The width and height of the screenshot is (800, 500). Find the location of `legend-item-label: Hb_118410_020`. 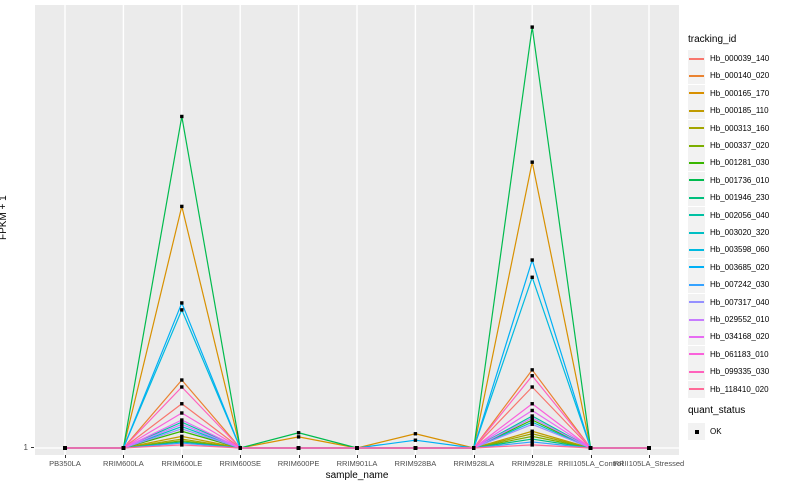

legend-item-label: Hb_118410_020 is located at coordinates (739, 389).